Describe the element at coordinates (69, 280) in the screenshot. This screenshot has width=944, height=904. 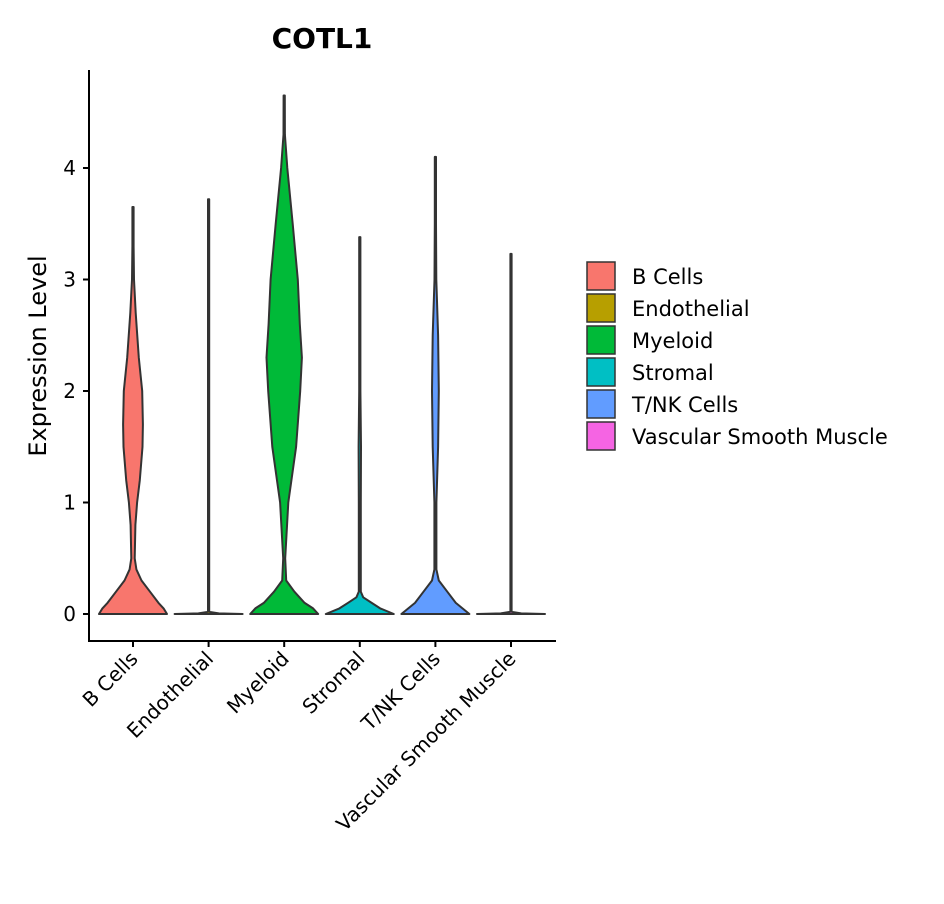
I see `y-tick-label: 3` at that location.